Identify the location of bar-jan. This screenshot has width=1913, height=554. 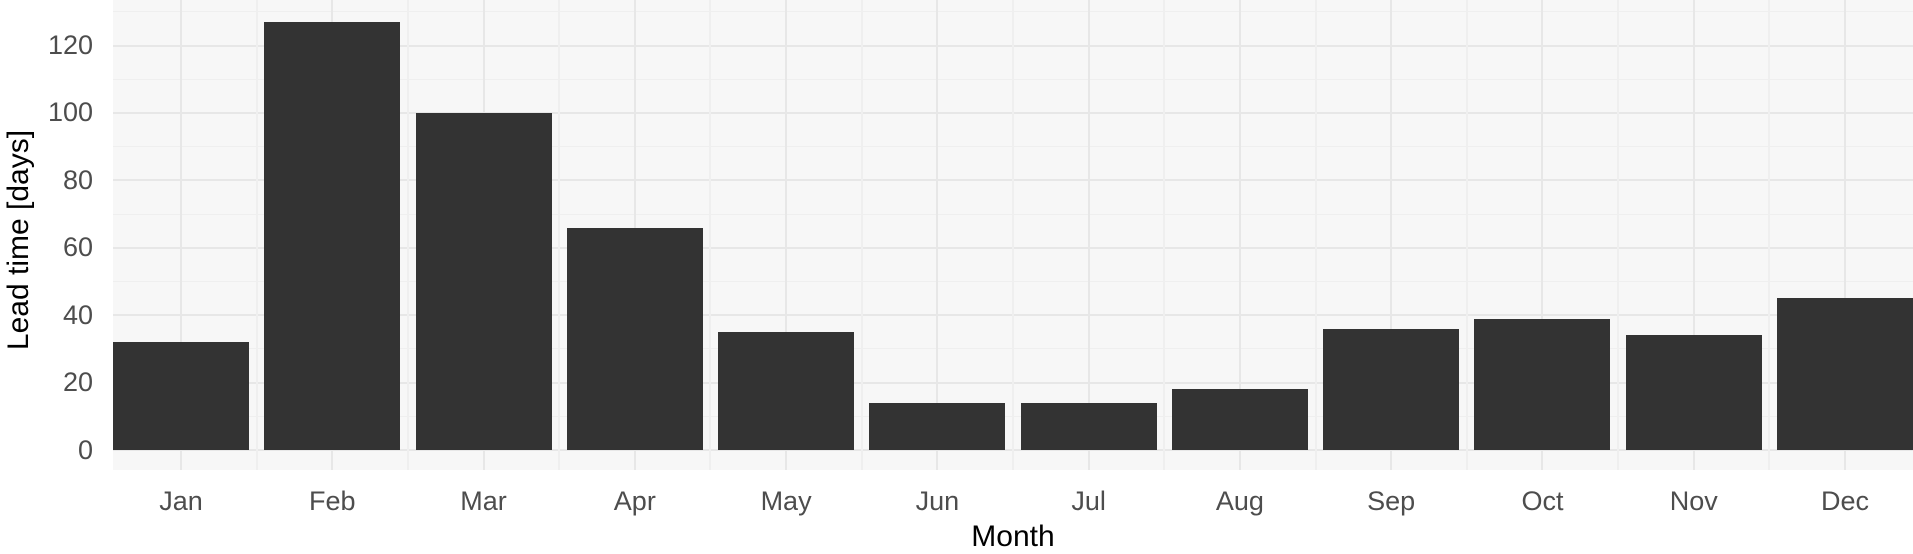
(181, 396).